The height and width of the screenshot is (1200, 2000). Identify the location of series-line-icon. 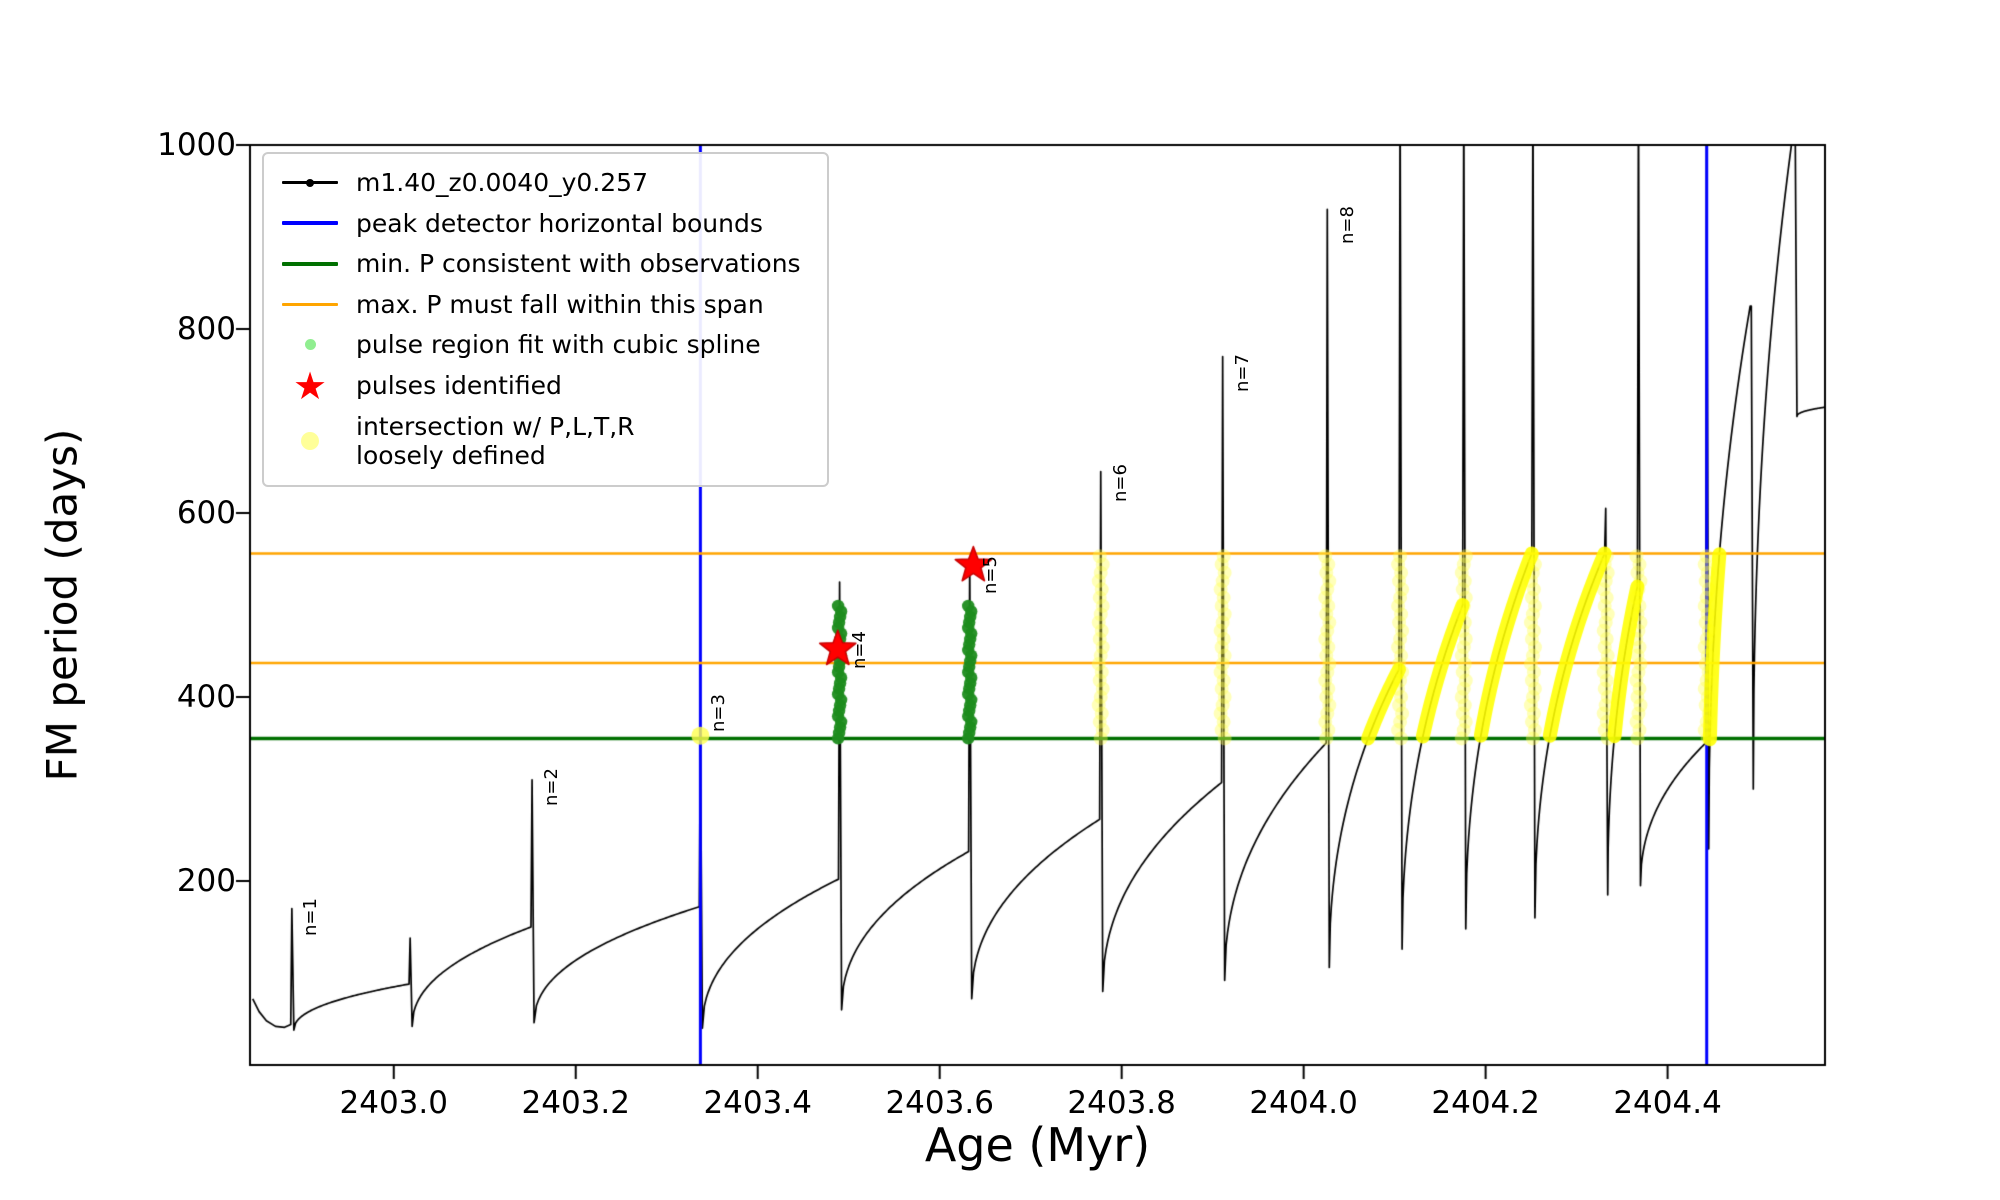
(310, 182).